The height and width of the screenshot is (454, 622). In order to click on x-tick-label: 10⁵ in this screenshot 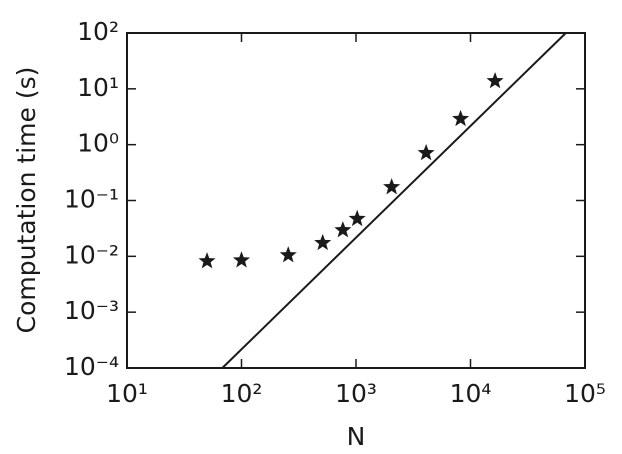, I will do `click(585, 393)`.